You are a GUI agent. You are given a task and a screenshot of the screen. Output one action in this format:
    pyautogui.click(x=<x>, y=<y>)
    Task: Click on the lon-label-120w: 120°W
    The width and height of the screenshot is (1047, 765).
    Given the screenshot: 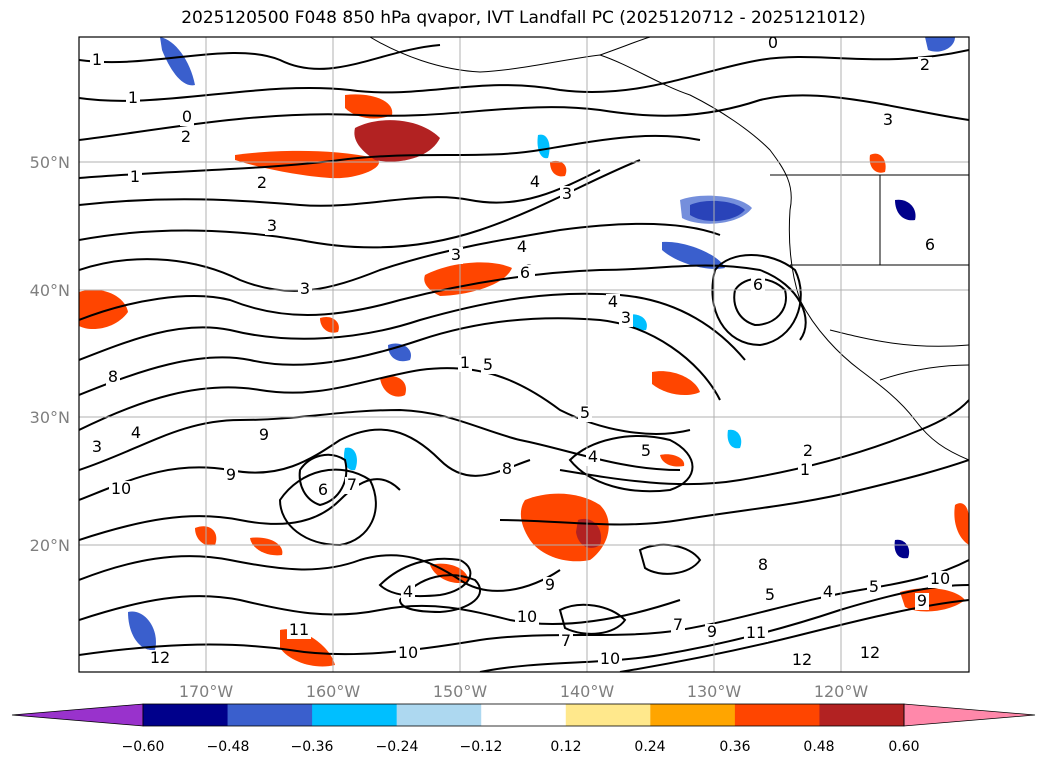 What is the action you would take?
    pyautogui.click(x=841, y=691)
    